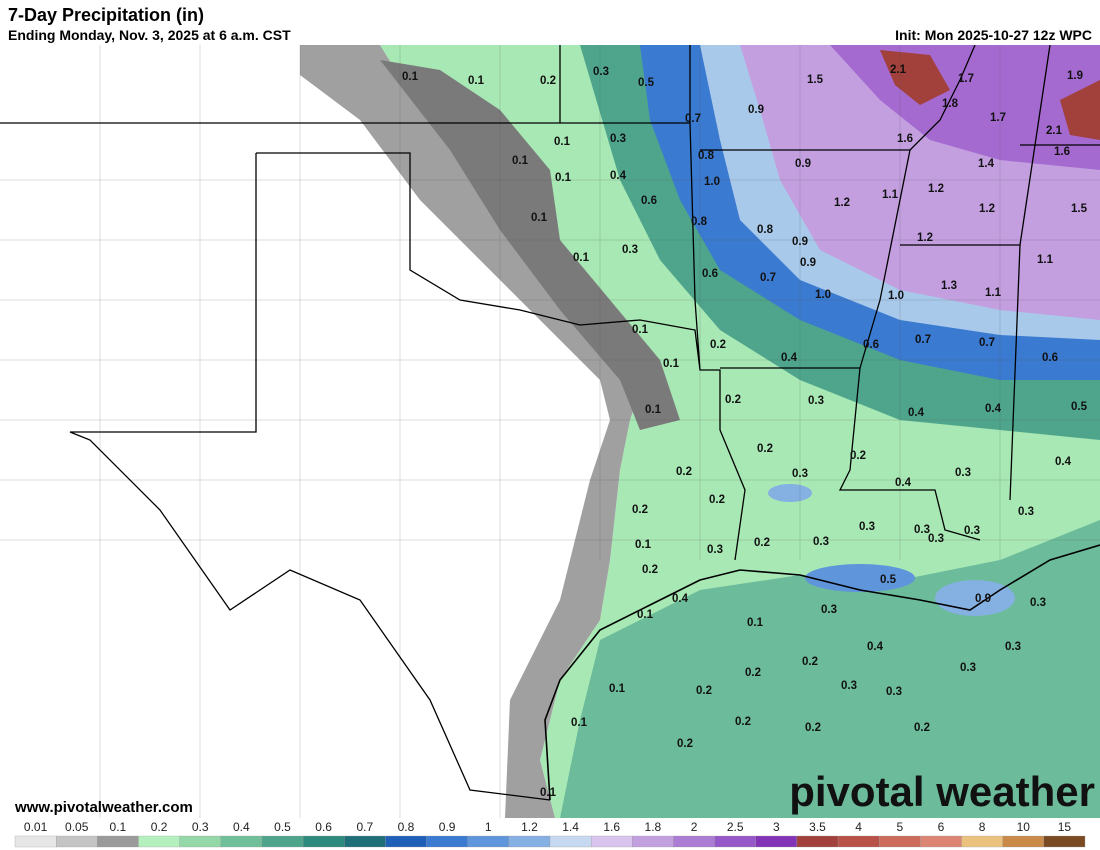 This screenshot has height=850, width=1100. Describe the element at coordinates (949, 286) in the screenshot. I see `value-label: 1.3` at that location.